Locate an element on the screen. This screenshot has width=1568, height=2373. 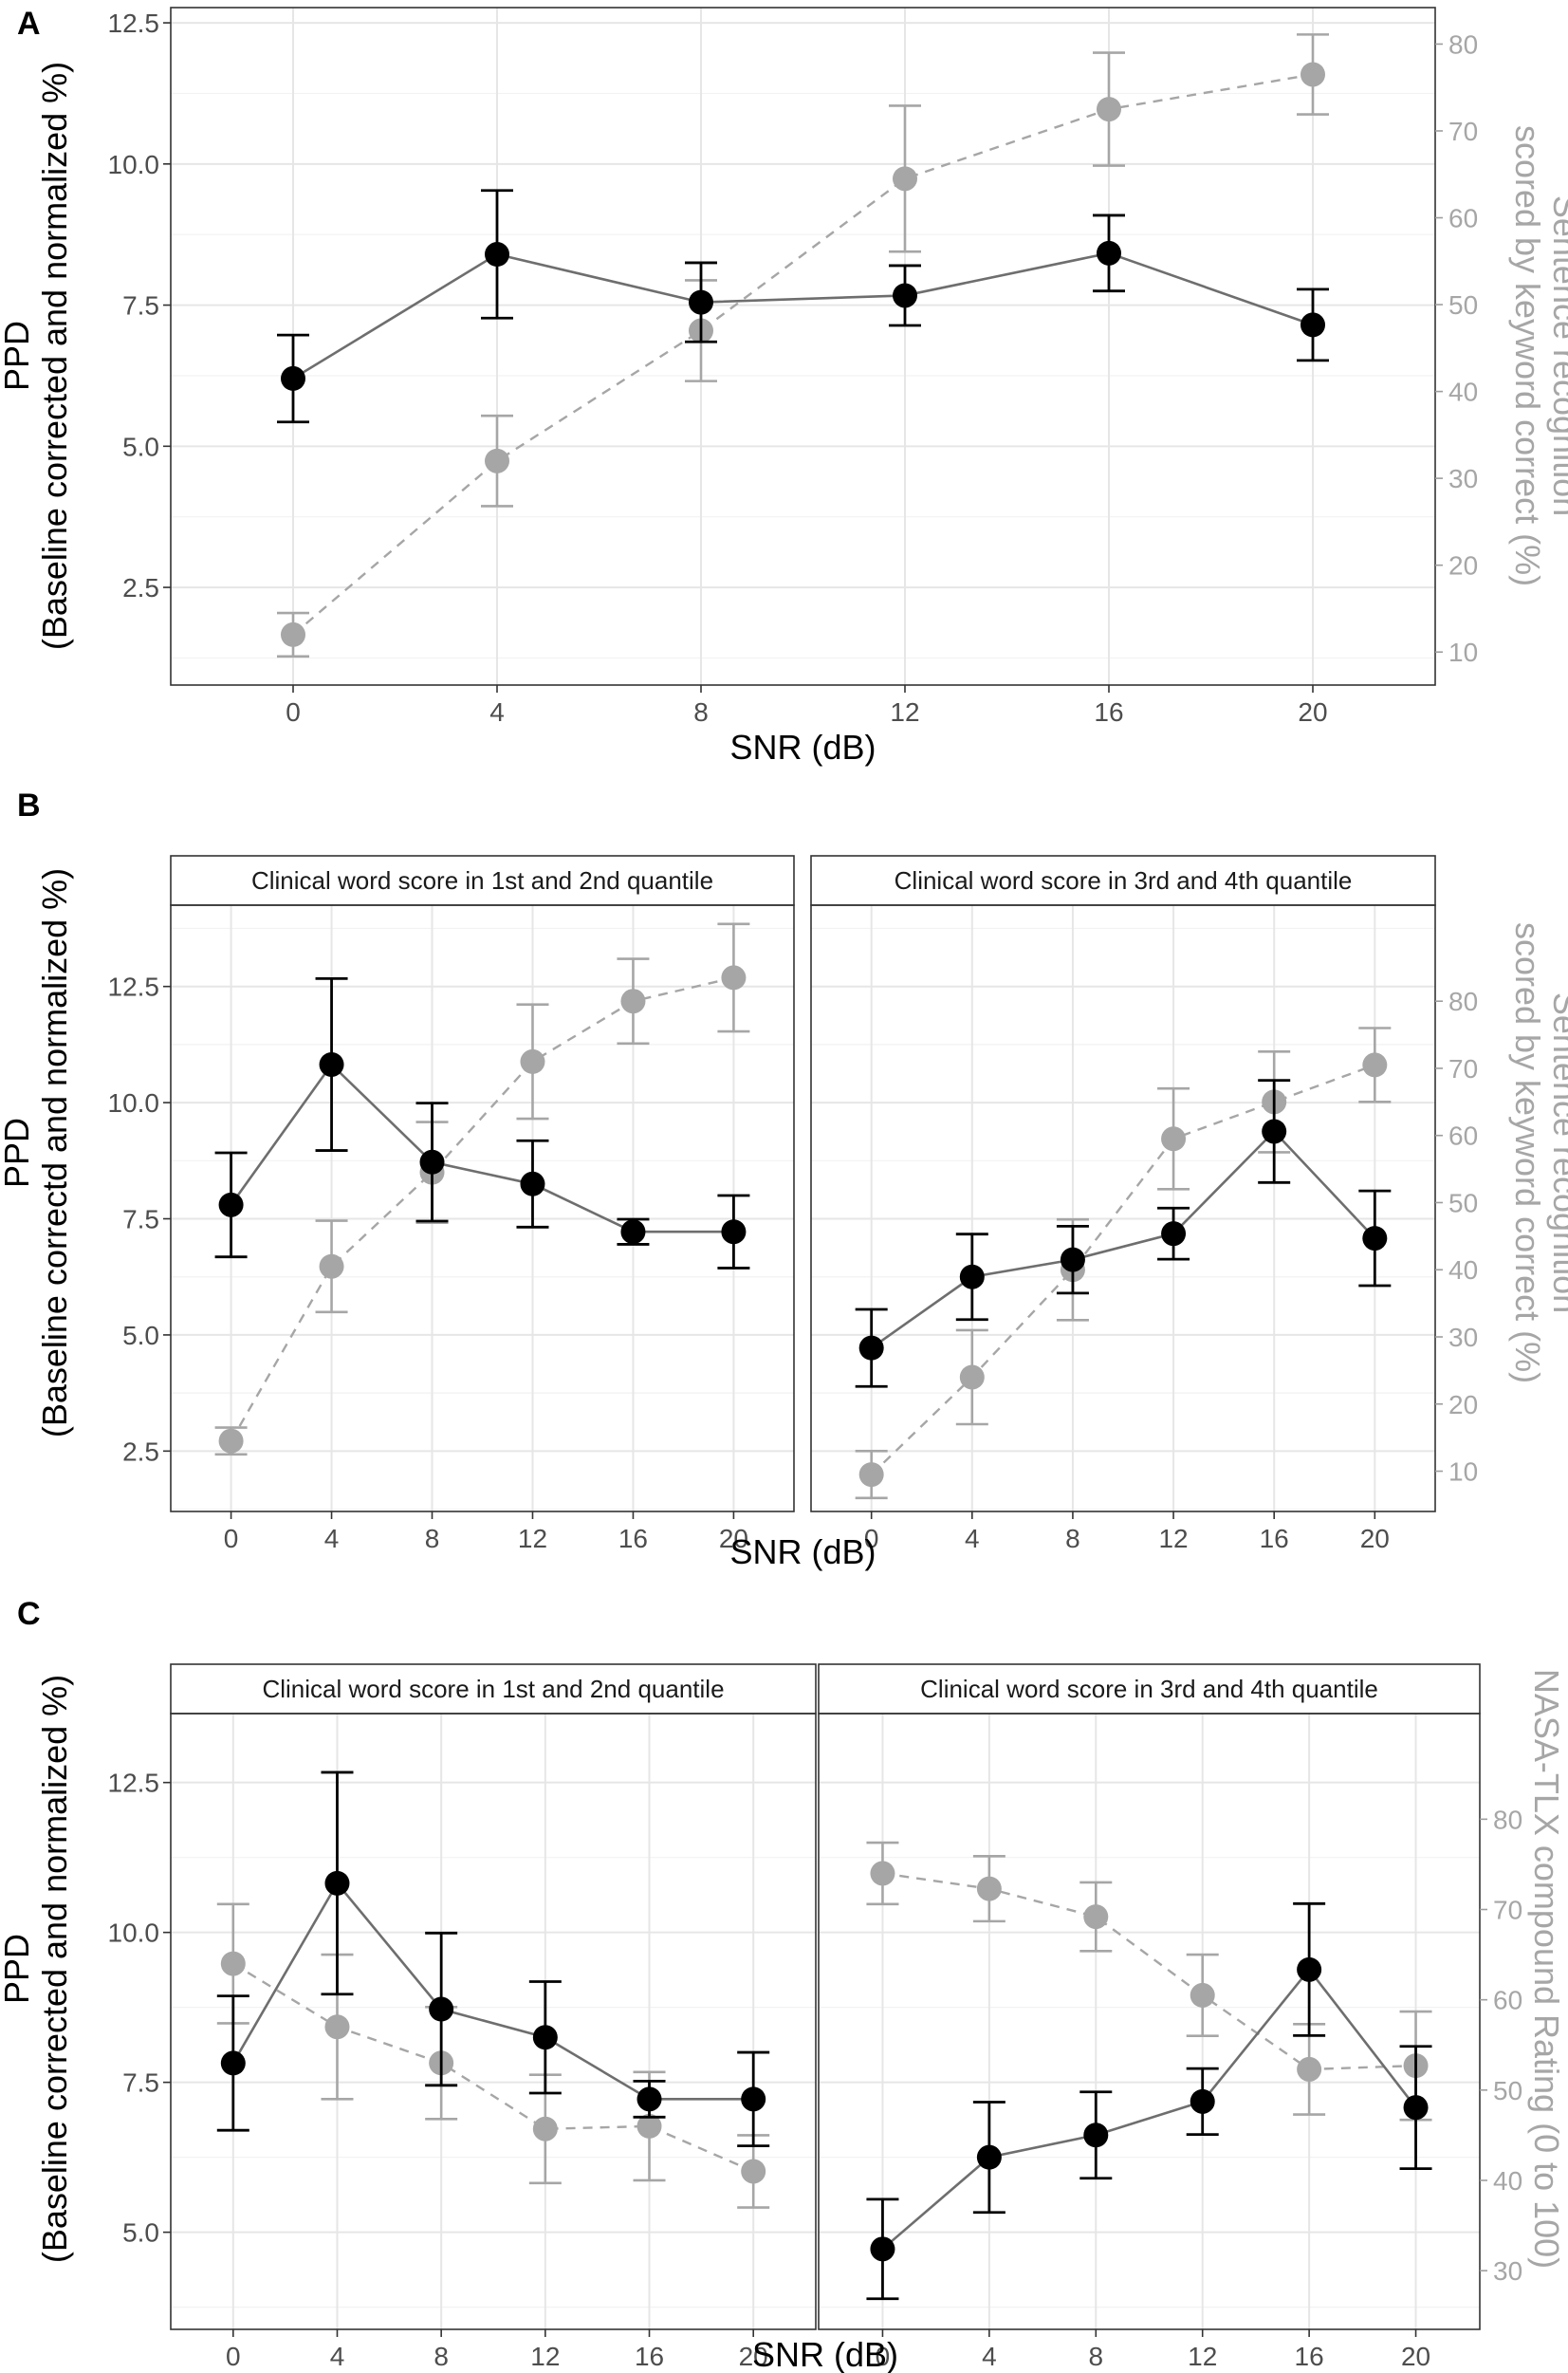
x-axis-title: SNR (dB) is located at coordinates (803, 747).